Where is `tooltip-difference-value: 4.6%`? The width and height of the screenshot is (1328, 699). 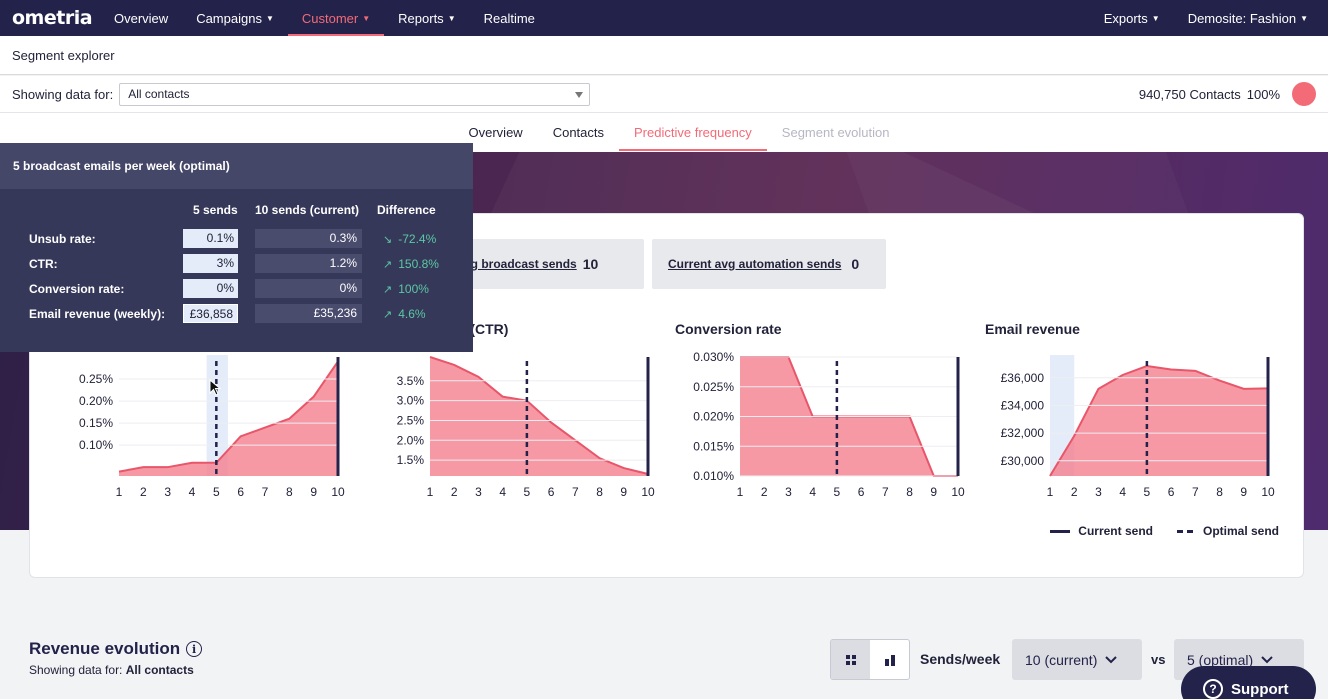 tooltip-difference-value: 4.6% is located at coordinates (412, 314).